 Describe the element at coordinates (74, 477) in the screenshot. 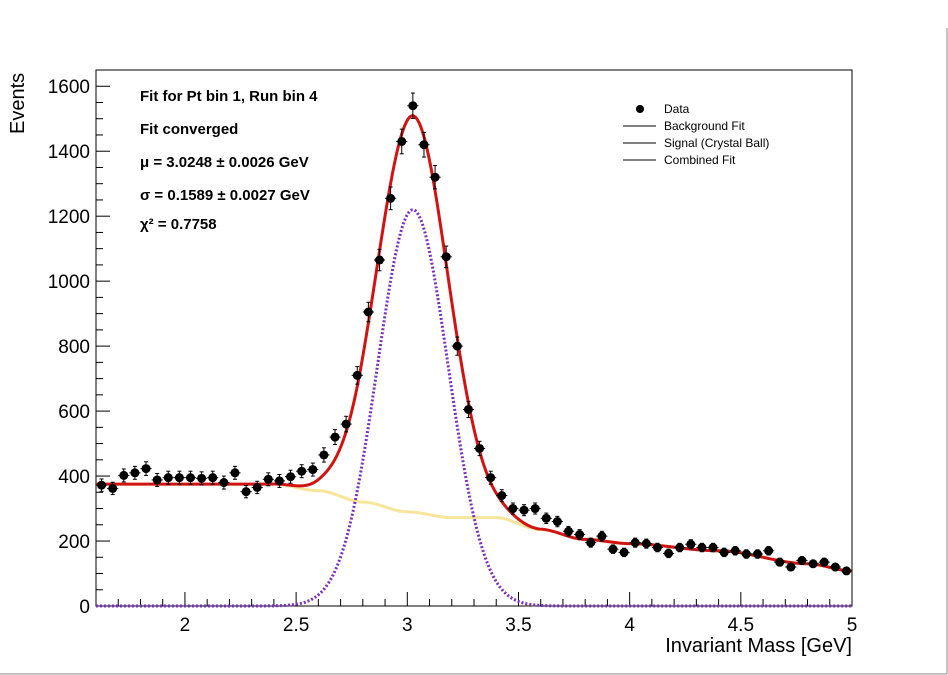

I see `y-tick-label: 400` at that location.